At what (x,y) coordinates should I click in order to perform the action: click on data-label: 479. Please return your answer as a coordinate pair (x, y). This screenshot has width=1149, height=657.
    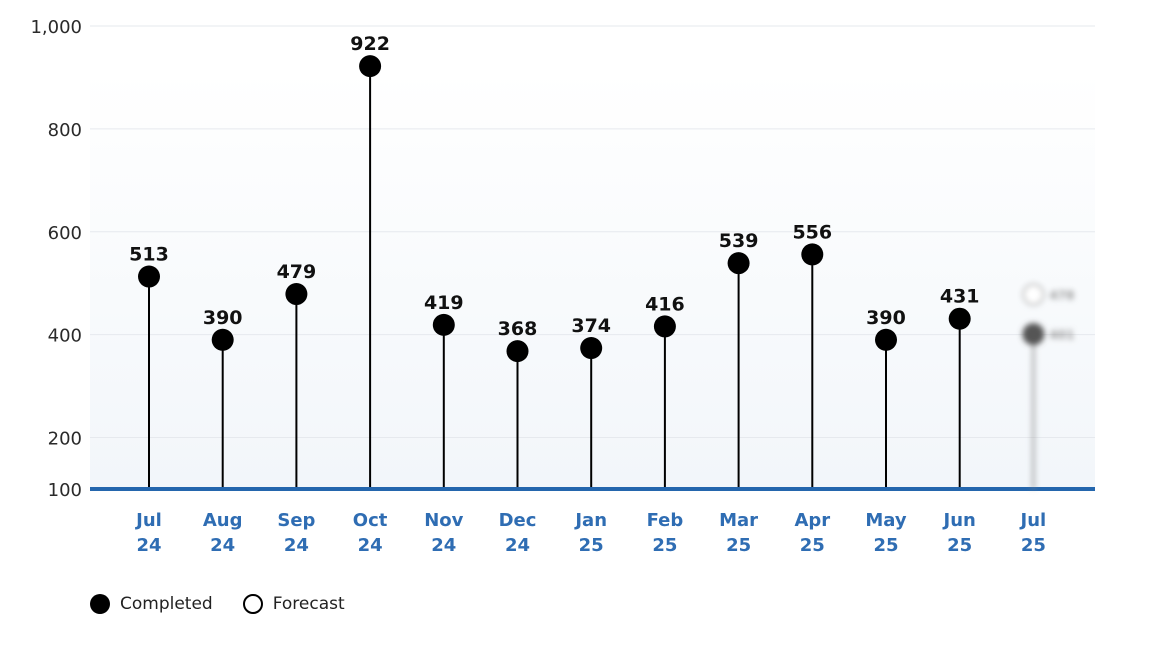
    Looking at the image, I should click on (297, 272).